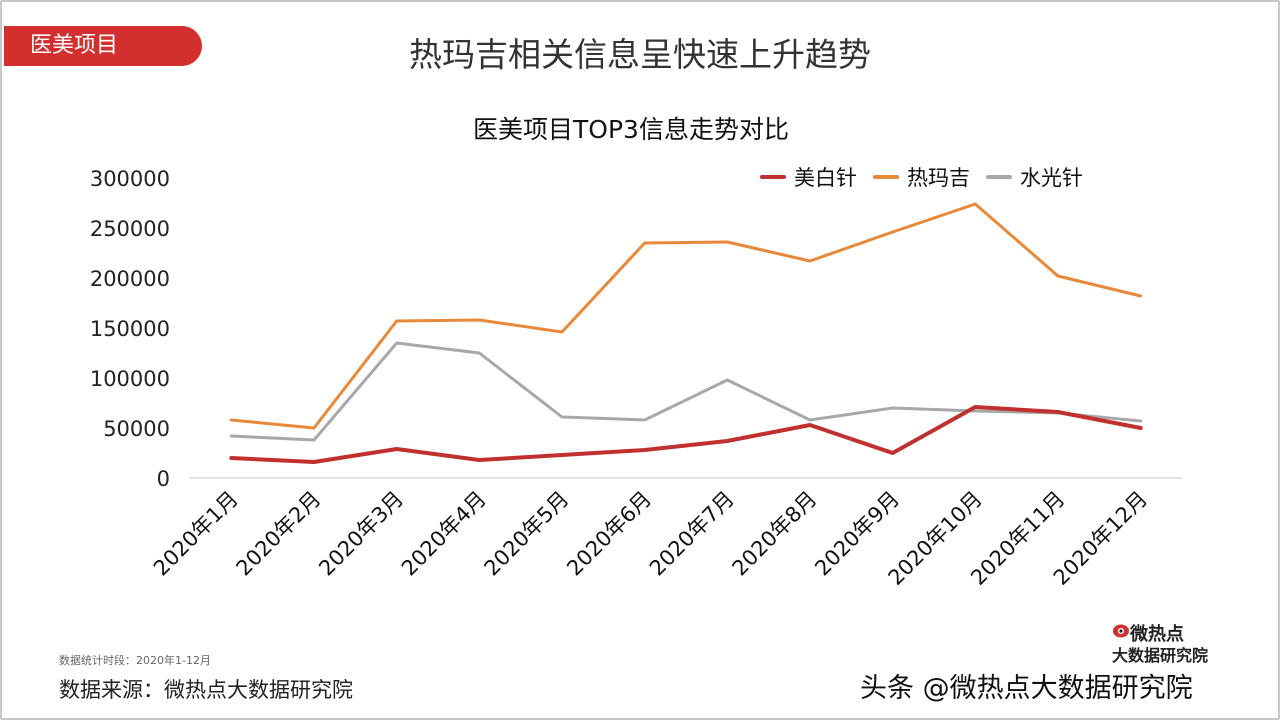 The height and width of the screenshot is (720, 1280). What do you see at coordinates (103, 46) in the screenshot?
I see `section-tag: 医美项目` at bounding box center [103, 46].